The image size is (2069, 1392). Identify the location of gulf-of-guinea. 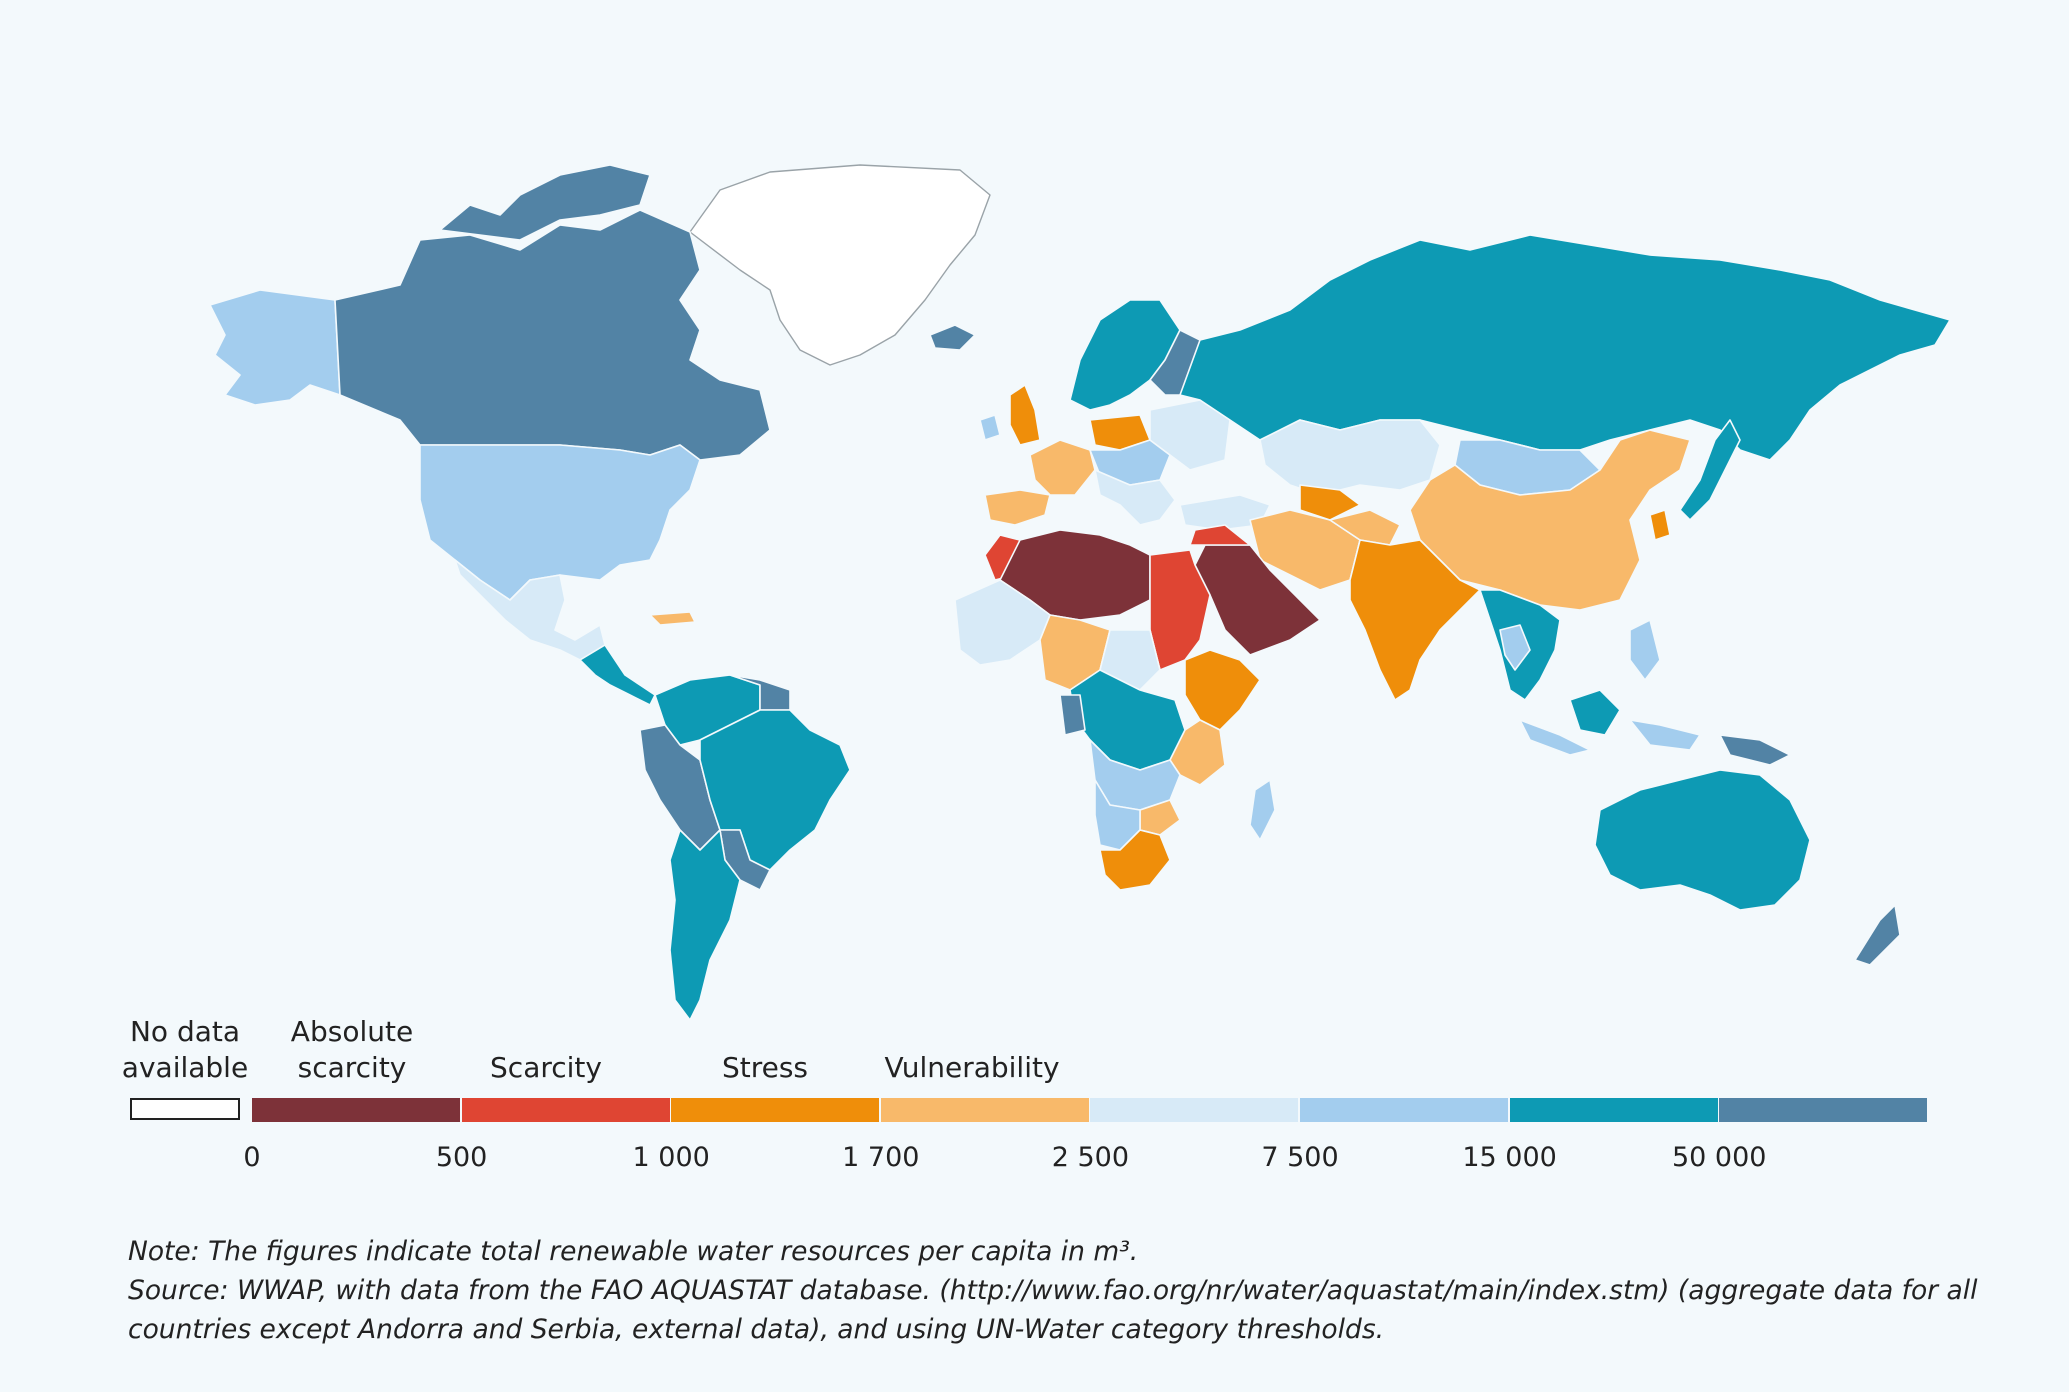
(1072, 715).